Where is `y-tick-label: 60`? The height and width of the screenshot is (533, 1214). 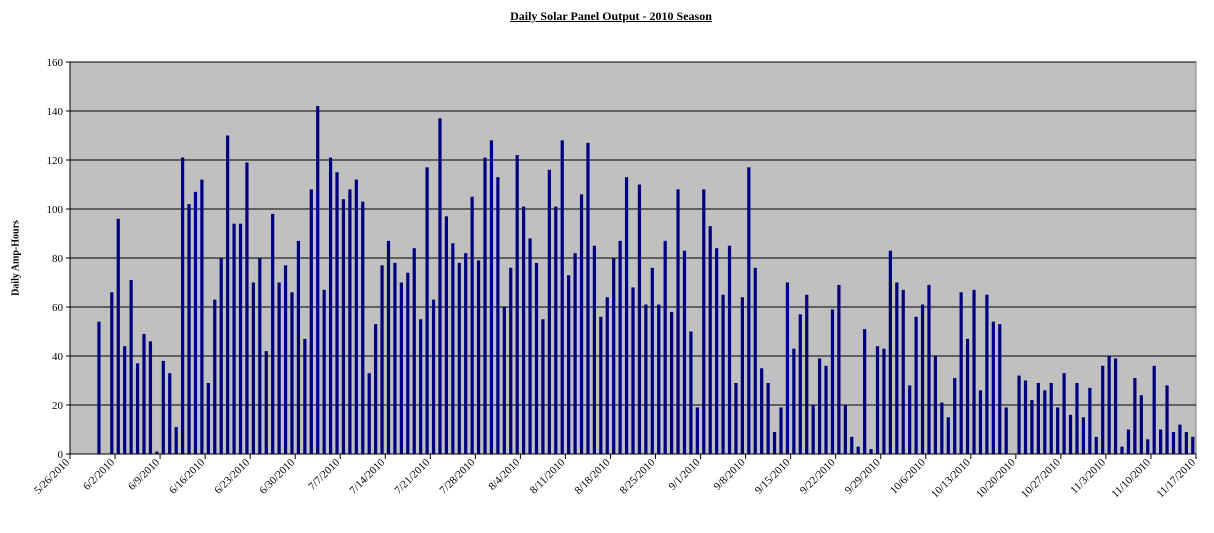 y-tick-label: 60 is located at coordinates (58, 308).